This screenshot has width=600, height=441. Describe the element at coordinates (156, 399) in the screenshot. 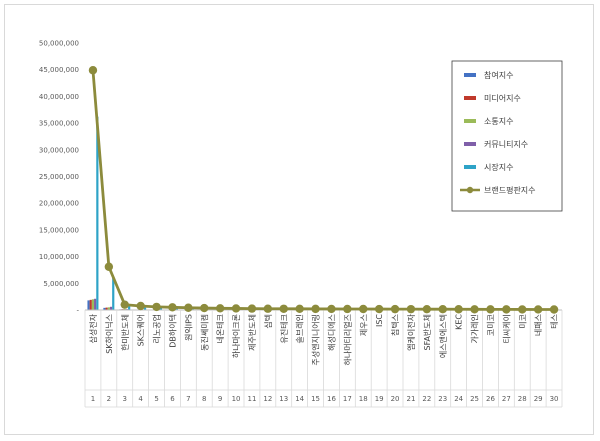

I see `category-number: 5` at that location.